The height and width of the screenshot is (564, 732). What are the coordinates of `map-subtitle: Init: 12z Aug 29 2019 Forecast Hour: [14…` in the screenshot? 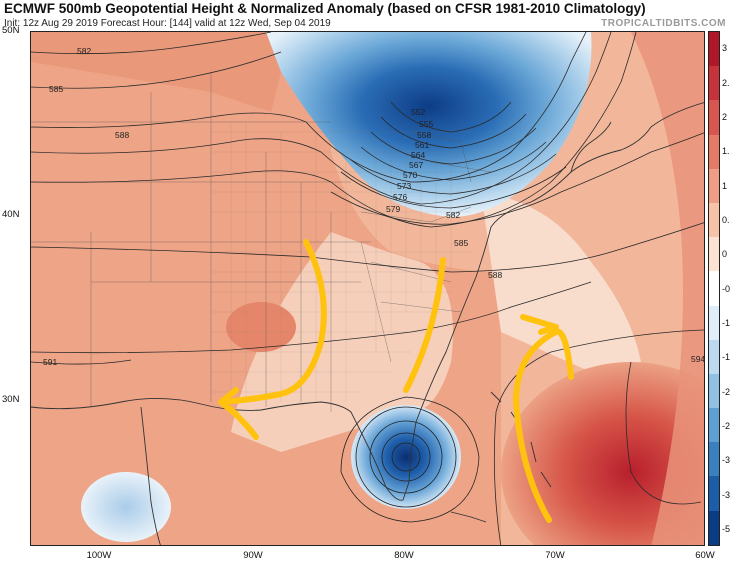 It's located at (167, 23).